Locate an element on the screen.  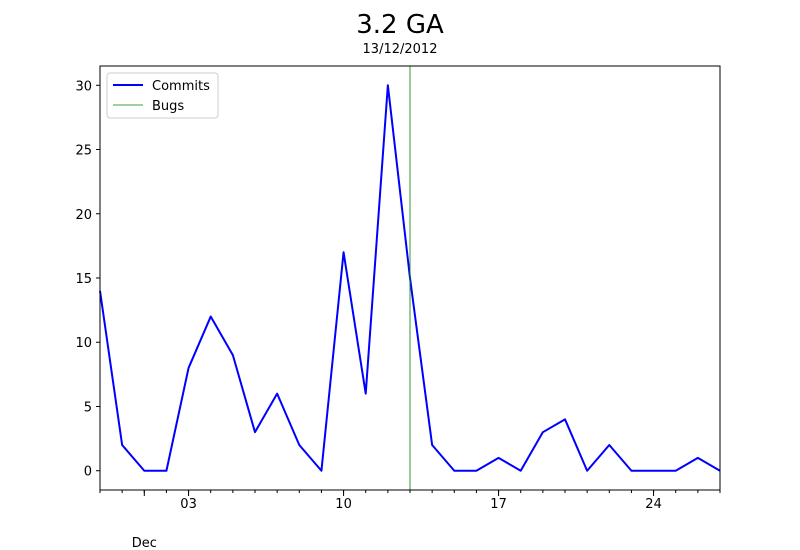
y-tick-label-20: 20 is located at coordinates (83, 215).